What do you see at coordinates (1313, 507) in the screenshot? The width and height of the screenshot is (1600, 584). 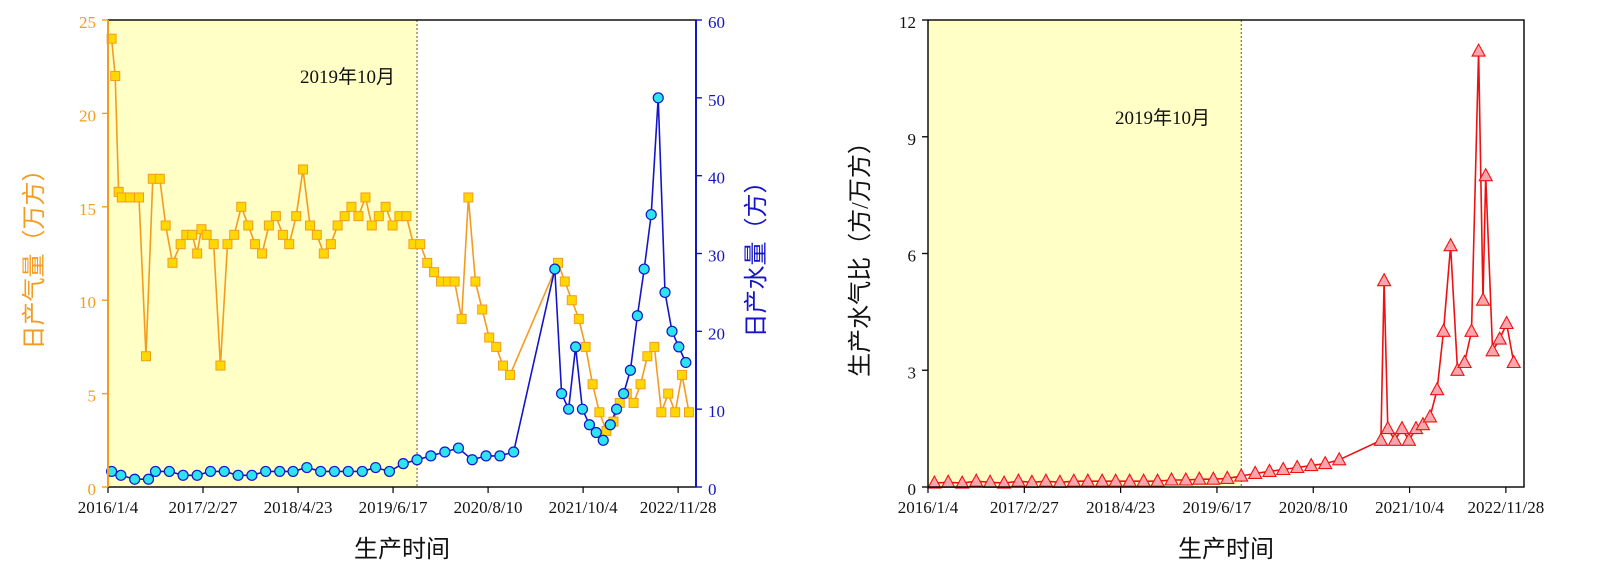 I see `x-tick-label: 2020/8/10` at bounding box center [1313, 507].